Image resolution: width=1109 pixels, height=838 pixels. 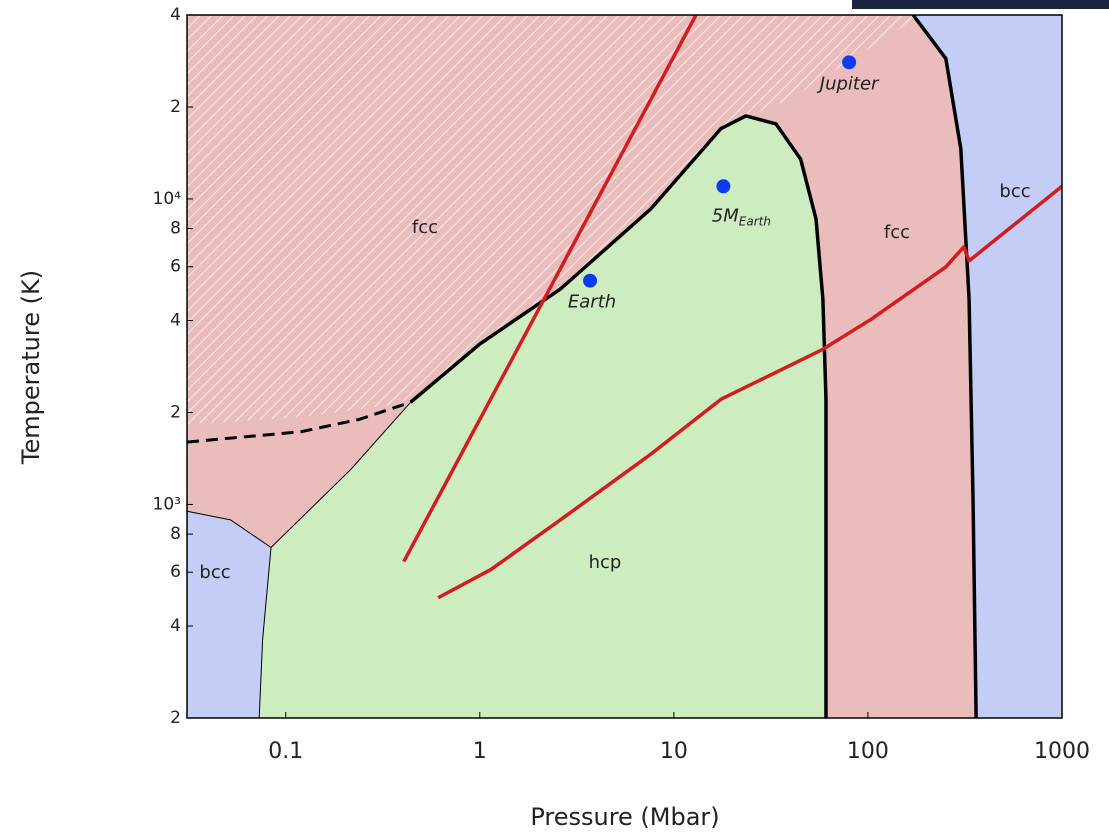 I want to click on point-label: 5MEarth, so click(x=741, y=216).